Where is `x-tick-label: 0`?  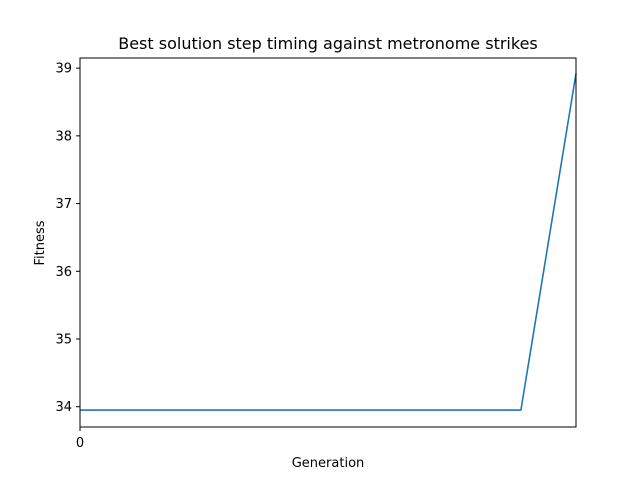 x-tick-label: 0 is located at coordinates (80, 443).